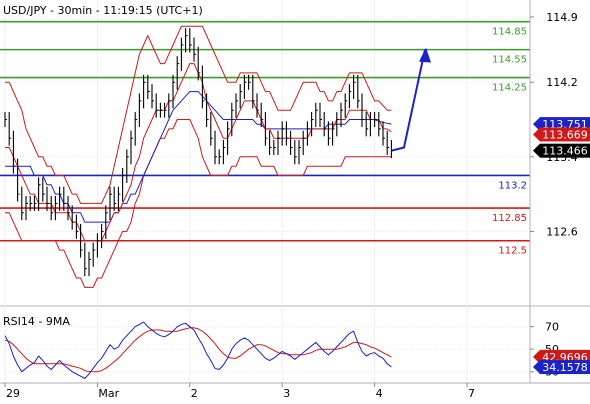  What do you see at coordinates (509, 60) in the screenshot?
I see `level-label: 114.55` at bounding box center [509, 60].